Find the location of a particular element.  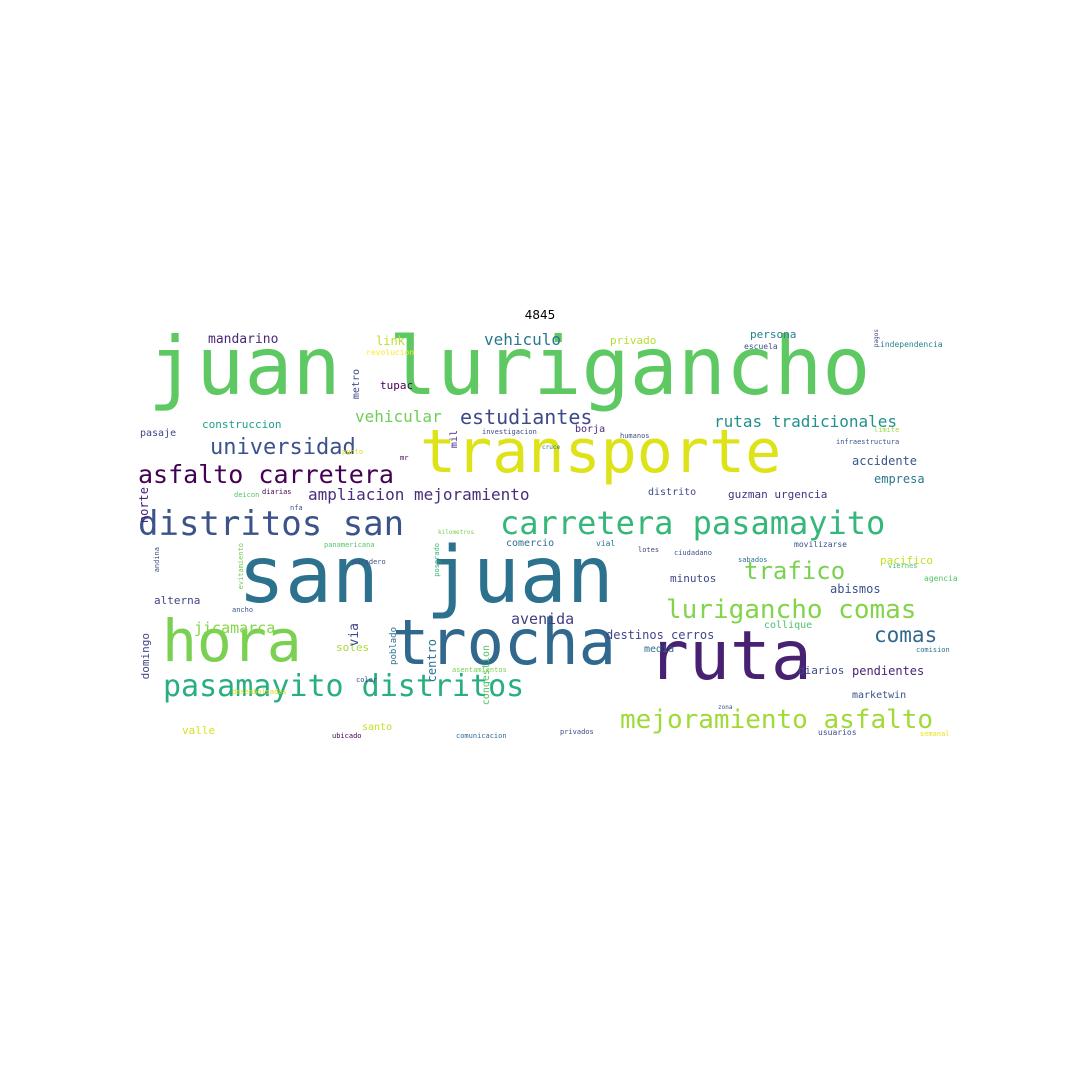

word: sabados is located at coordinates (753, 560).